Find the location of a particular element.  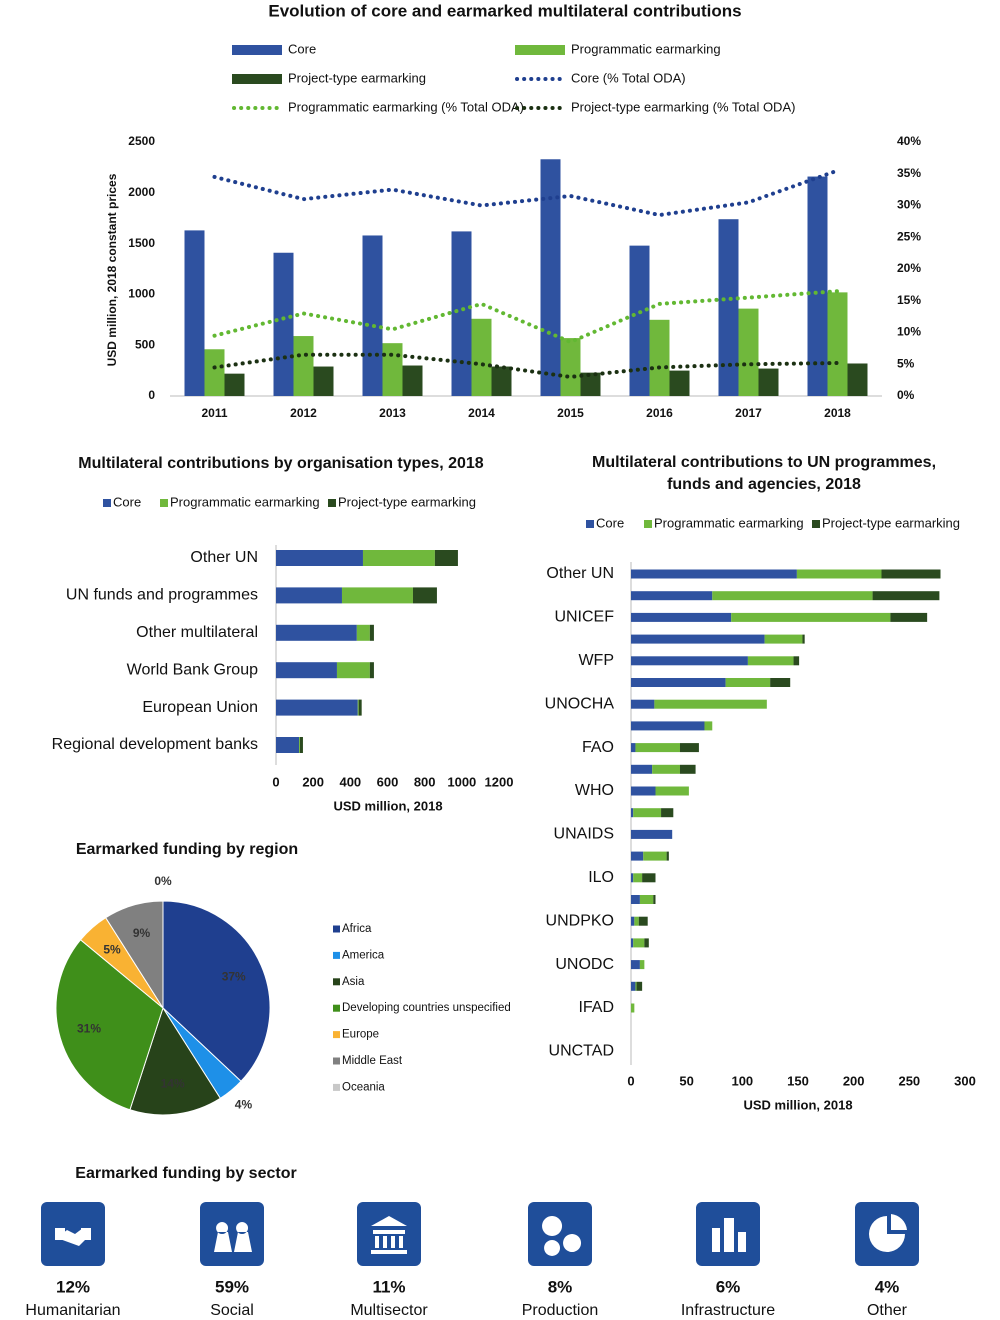

y-tick-label: FAO is located at coordinates (598, 747).